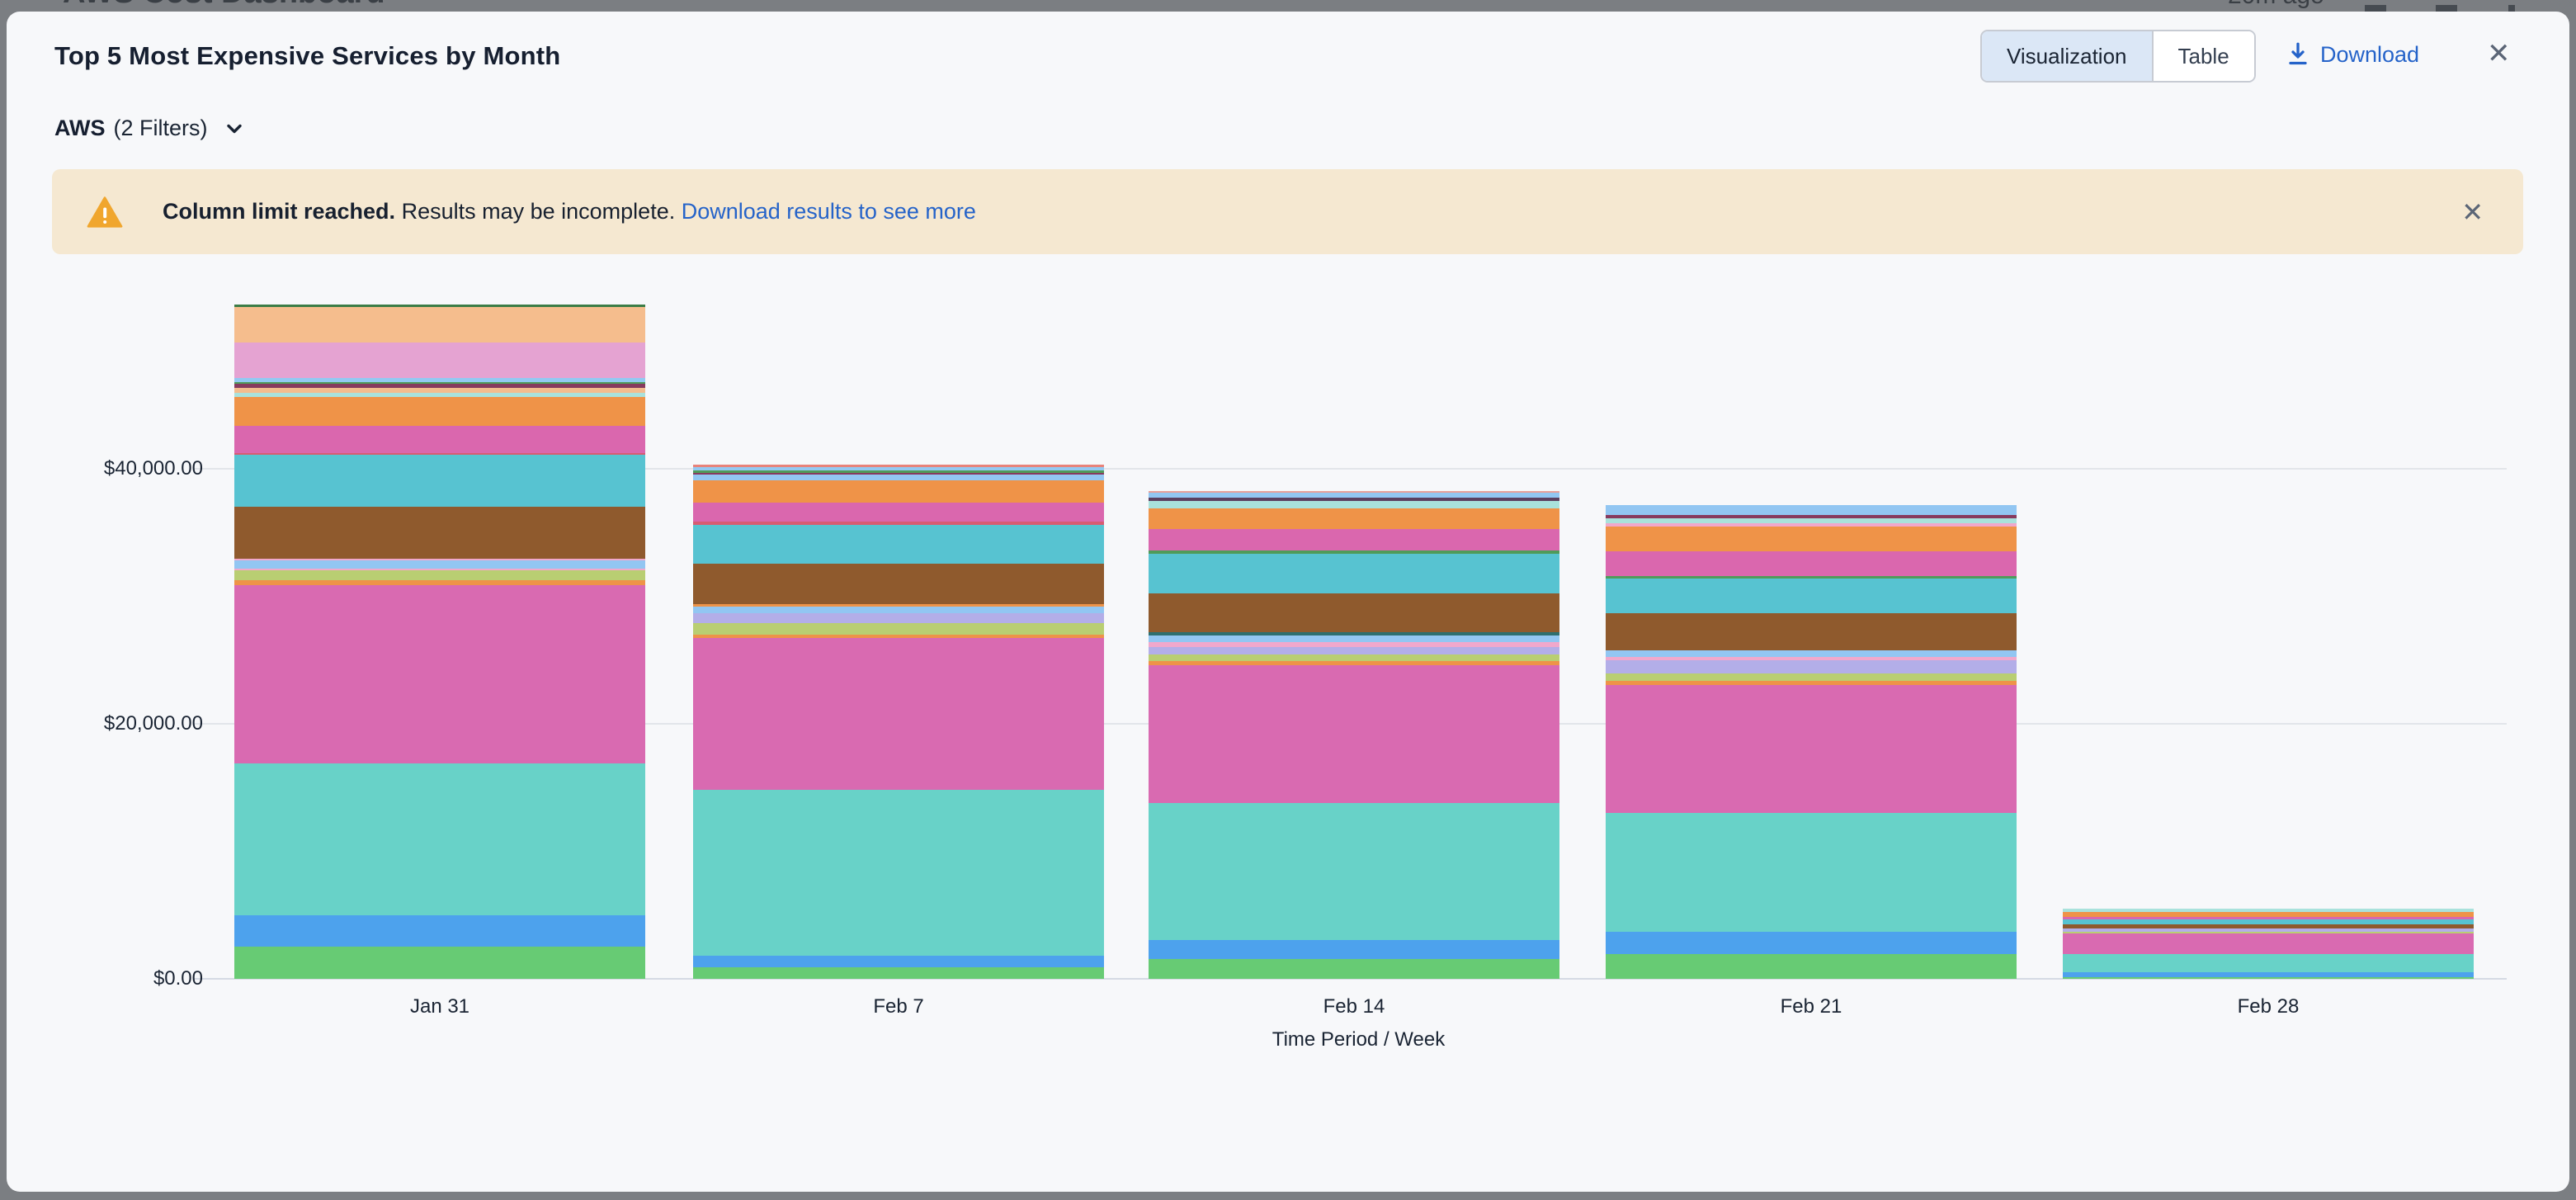 The width and height of the screenshot is (2576, 1200). What do you see at coordinates (2202, 56) in the screenshot?
I see `tab-table: Table` at bounding box center [2202, 56].